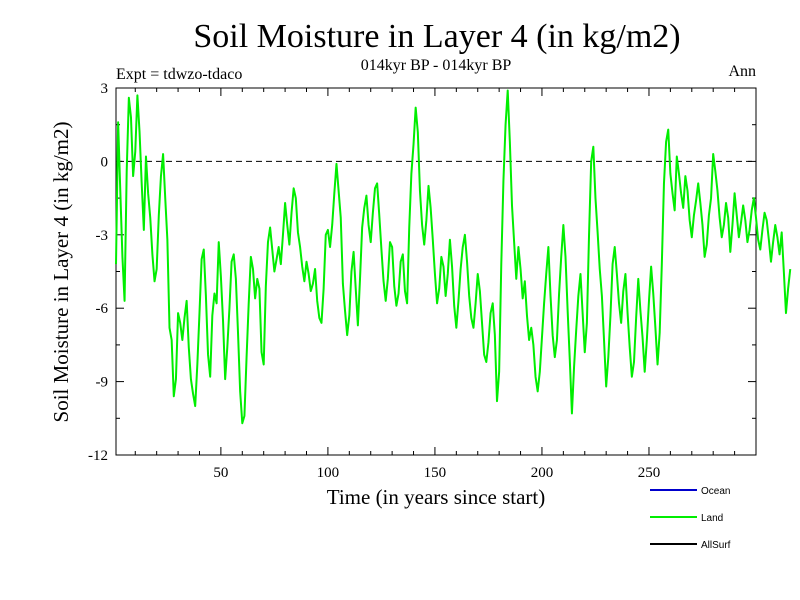 The width and height of the screenshot is (800, 600). Describe the element at coordinates (649, 473) in the screenshot. I see `x-tick-label: 250` at that location.